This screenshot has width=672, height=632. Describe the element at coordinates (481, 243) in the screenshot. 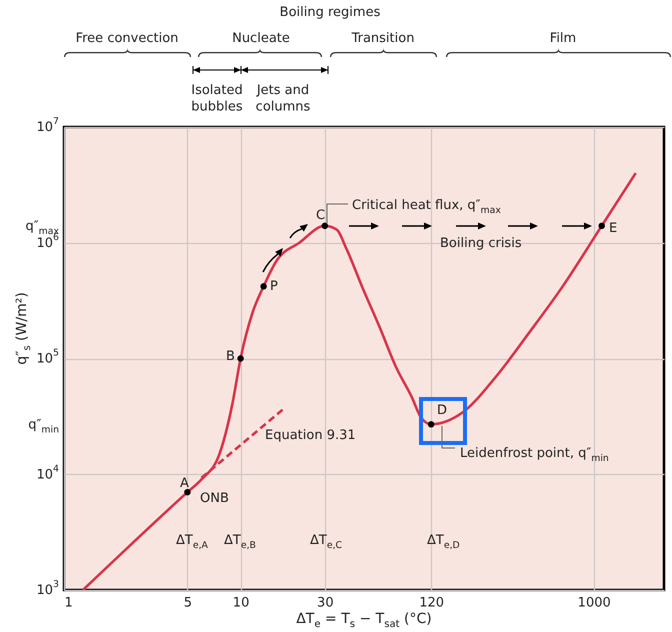

I see `annotation: Boiling crisis` at that location.